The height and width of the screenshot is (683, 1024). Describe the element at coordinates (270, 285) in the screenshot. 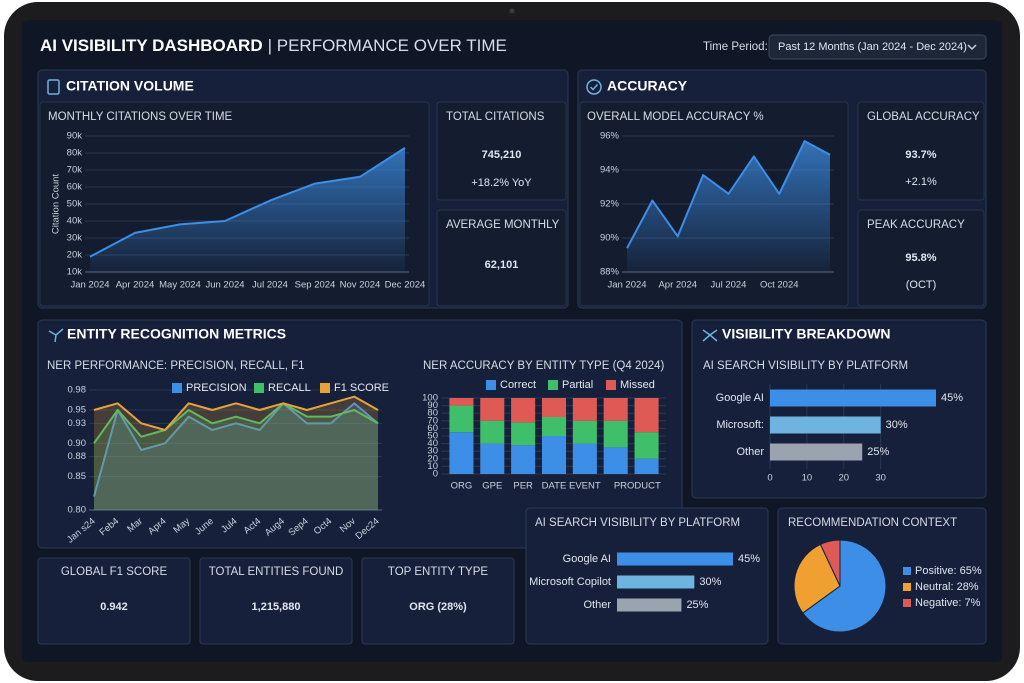

I see `x-tick-label: Jul 2024` at that location.